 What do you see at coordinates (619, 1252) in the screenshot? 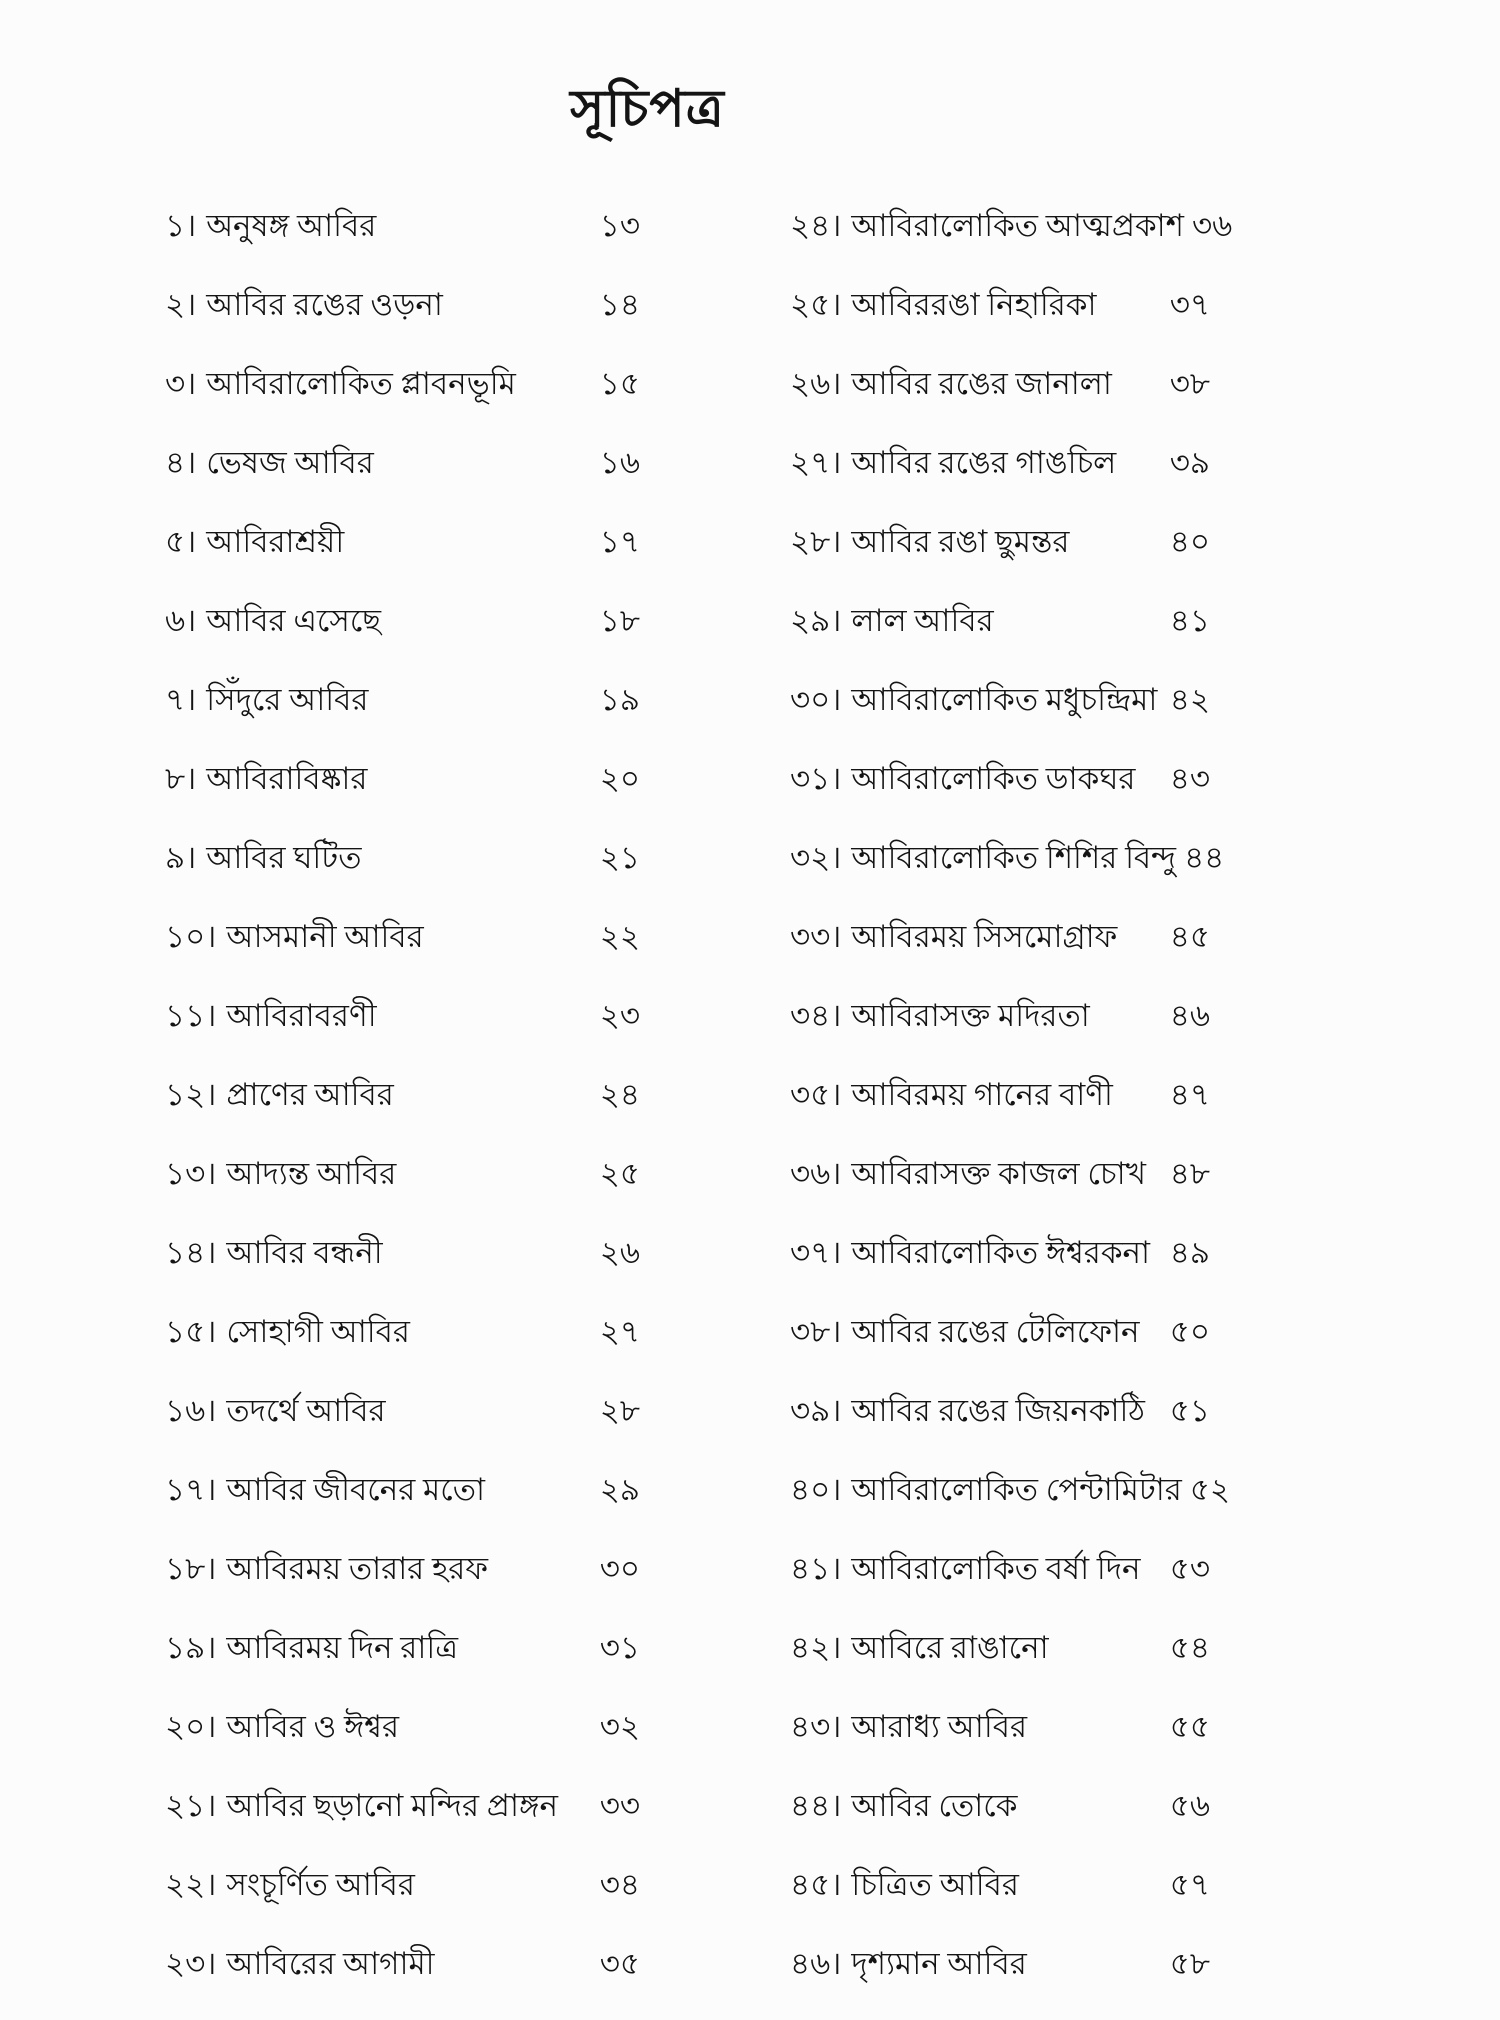
I see `toc-entry-page: ২৬` at bounding box center [619, 1252].